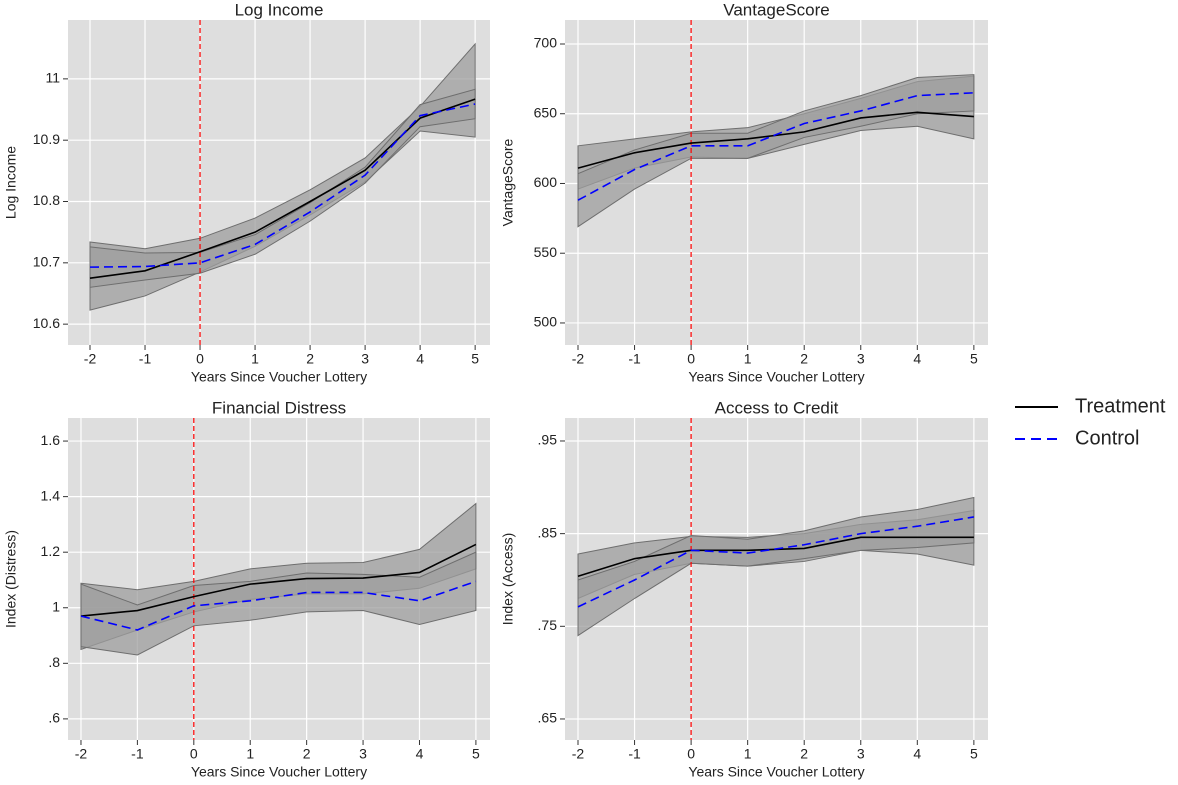  Describe the element at coordinates (56, 606) in the screenshot. I see `y-tick-label: 1` at that location.